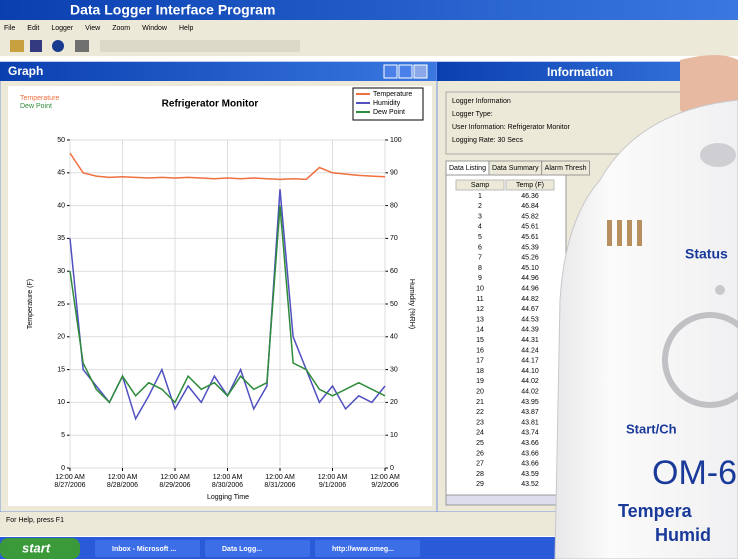 This screenshot has width=738, height=559. I want to click on table-cell: 44.24, so click(530, 350).